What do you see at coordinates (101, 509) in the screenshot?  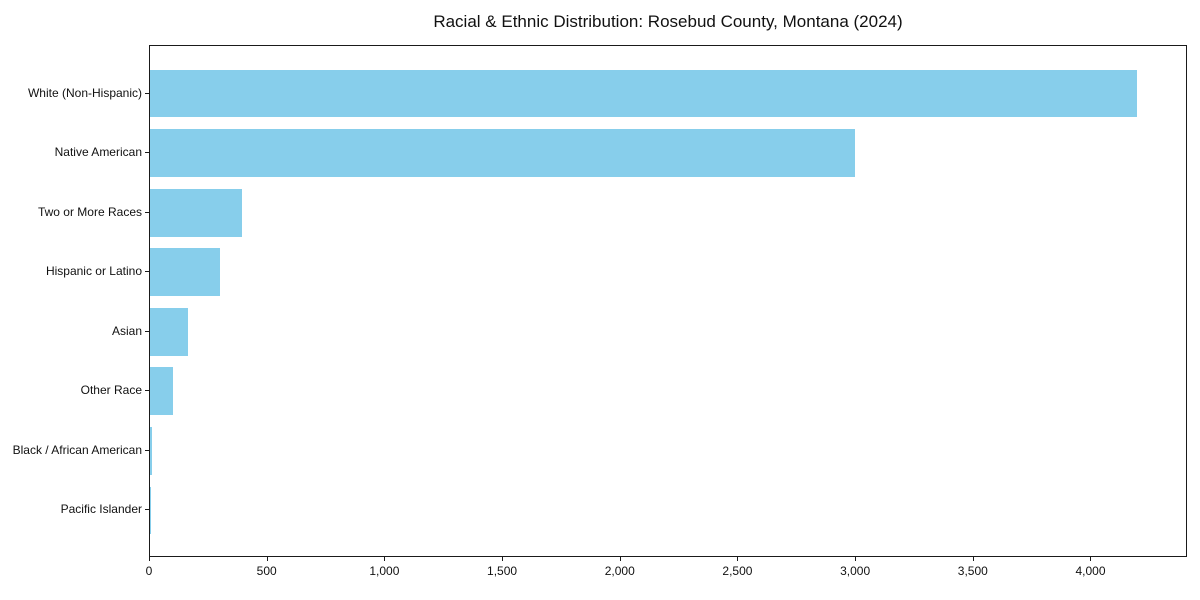 I see `y-tick-label: Pacific Islander` at bounding box center [101, 509].